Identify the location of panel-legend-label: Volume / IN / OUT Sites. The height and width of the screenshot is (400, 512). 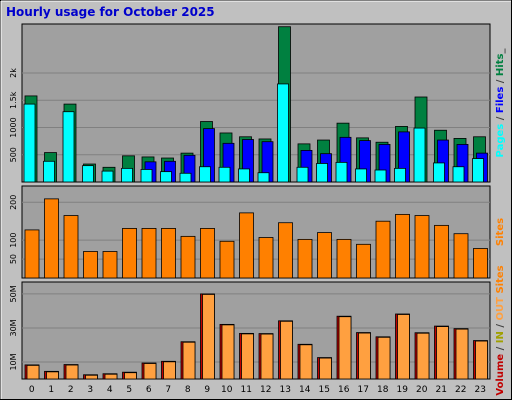
(500, 330).